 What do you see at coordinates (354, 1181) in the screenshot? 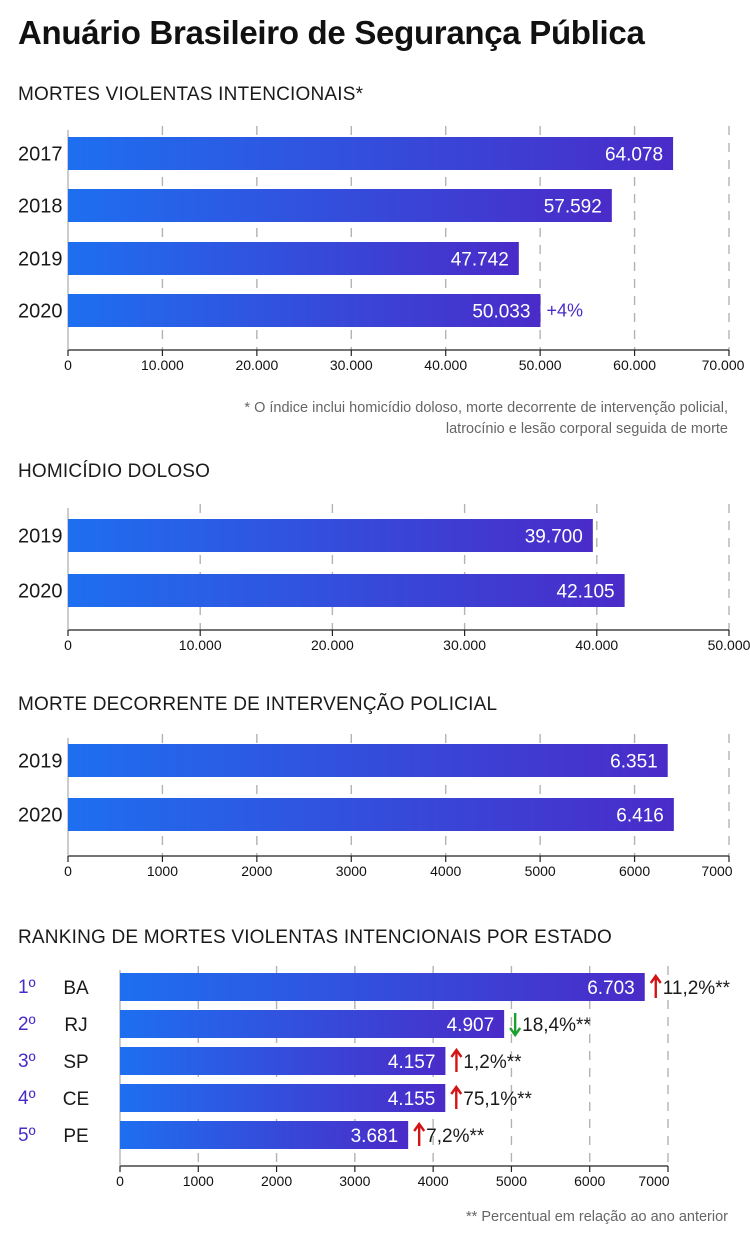
I see `tick-label-ranking-3: 3000` at bounding box center [354, 1181].